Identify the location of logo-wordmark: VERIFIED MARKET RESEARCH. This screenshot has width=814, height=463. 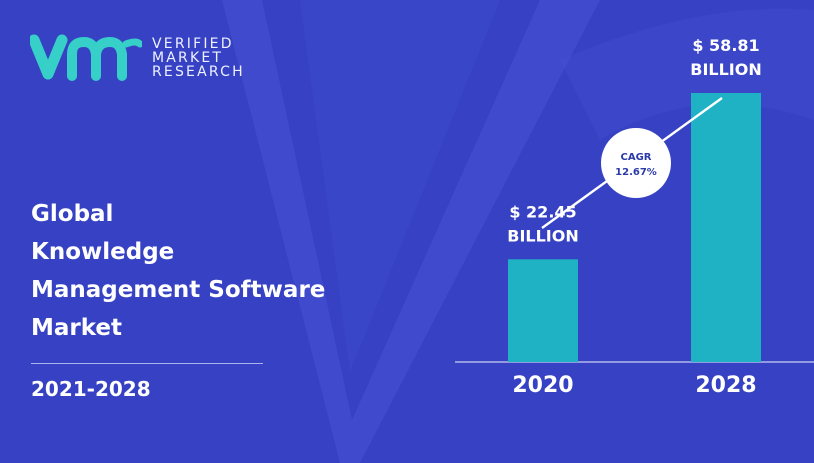
(198, 58).